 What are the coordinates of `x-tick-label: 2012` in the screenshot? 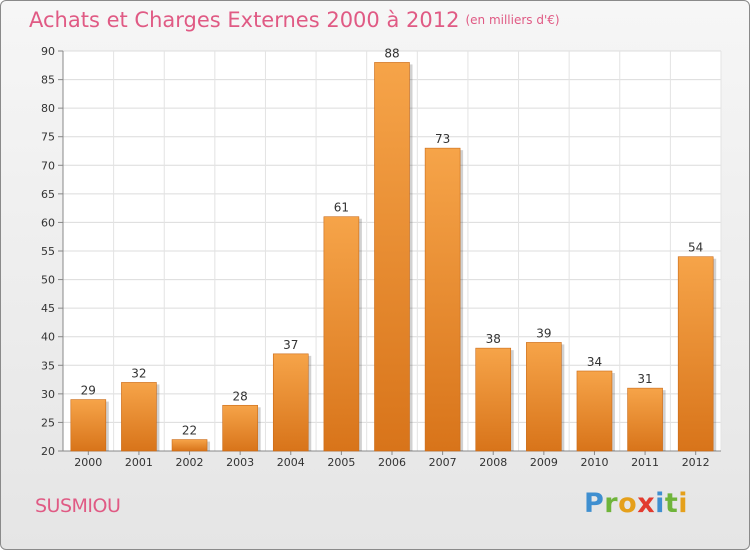 It's located at (696, 462).